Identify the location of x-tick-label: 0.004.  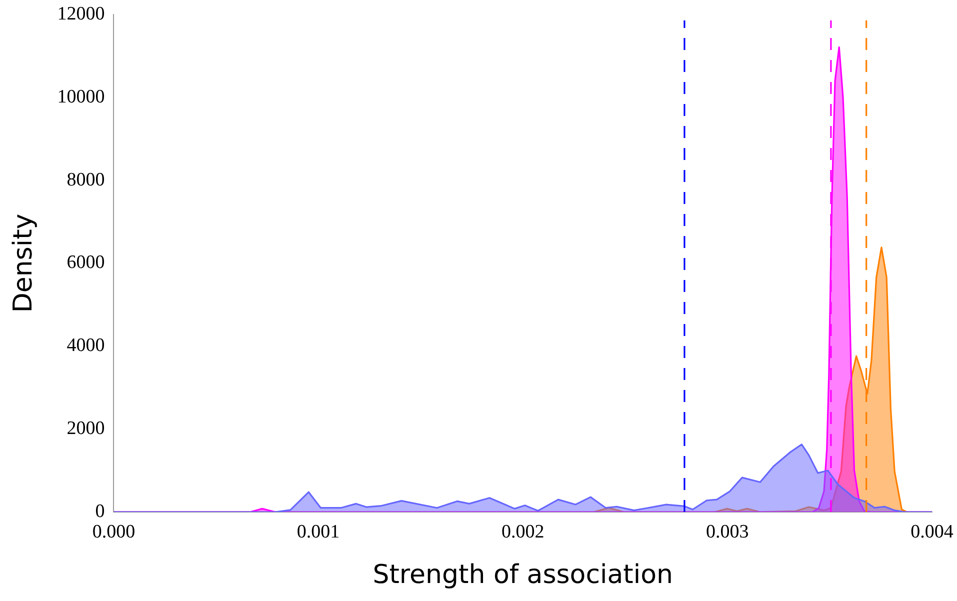
(932, 531).